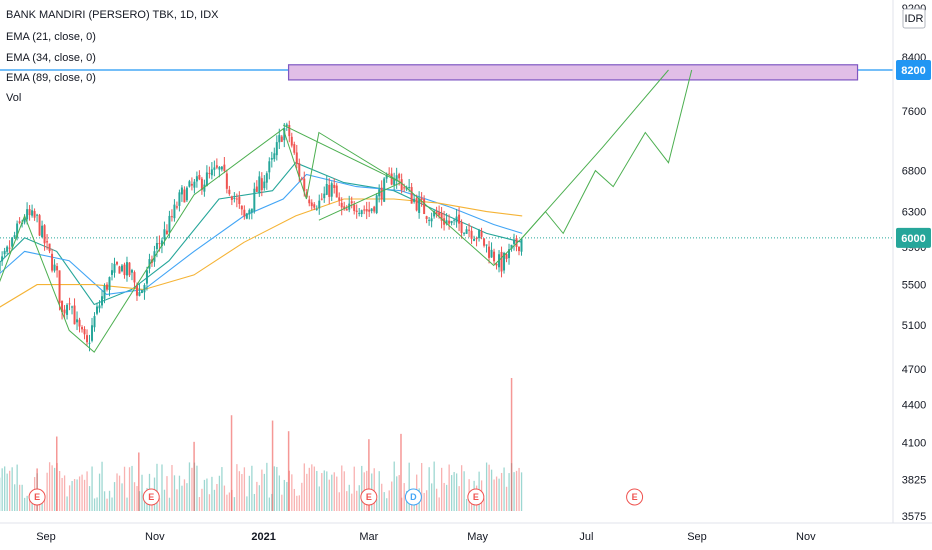  Describe the element at coordinates (155, 537) in the screenshot. I see `time-tick-label: Nov` at that location.